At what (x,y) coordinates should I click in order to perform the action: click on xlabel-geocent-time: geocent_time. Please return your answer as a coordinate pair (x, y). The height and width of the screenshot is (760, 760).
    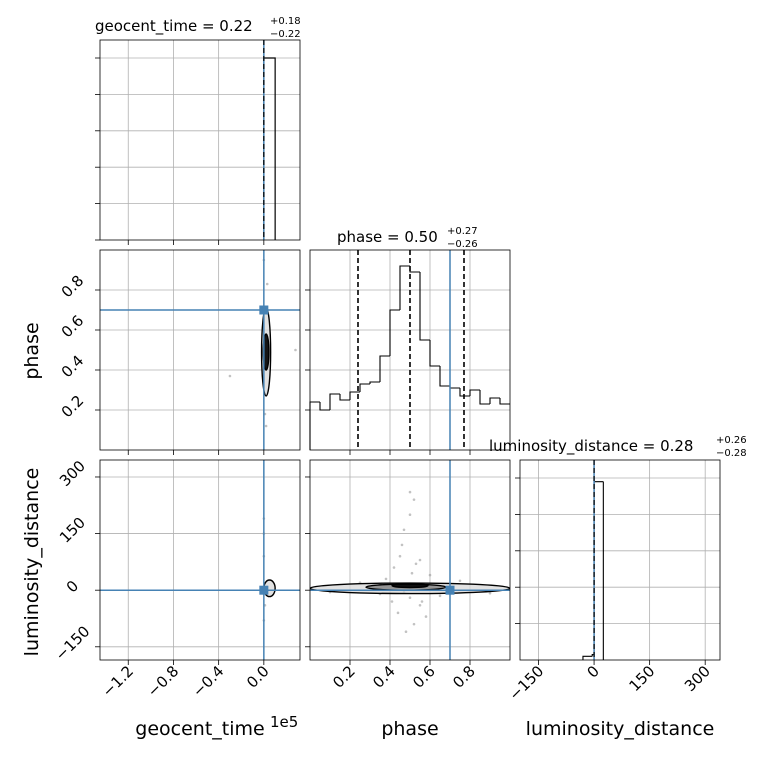
    Looking at the image, I should click on (199, 729).